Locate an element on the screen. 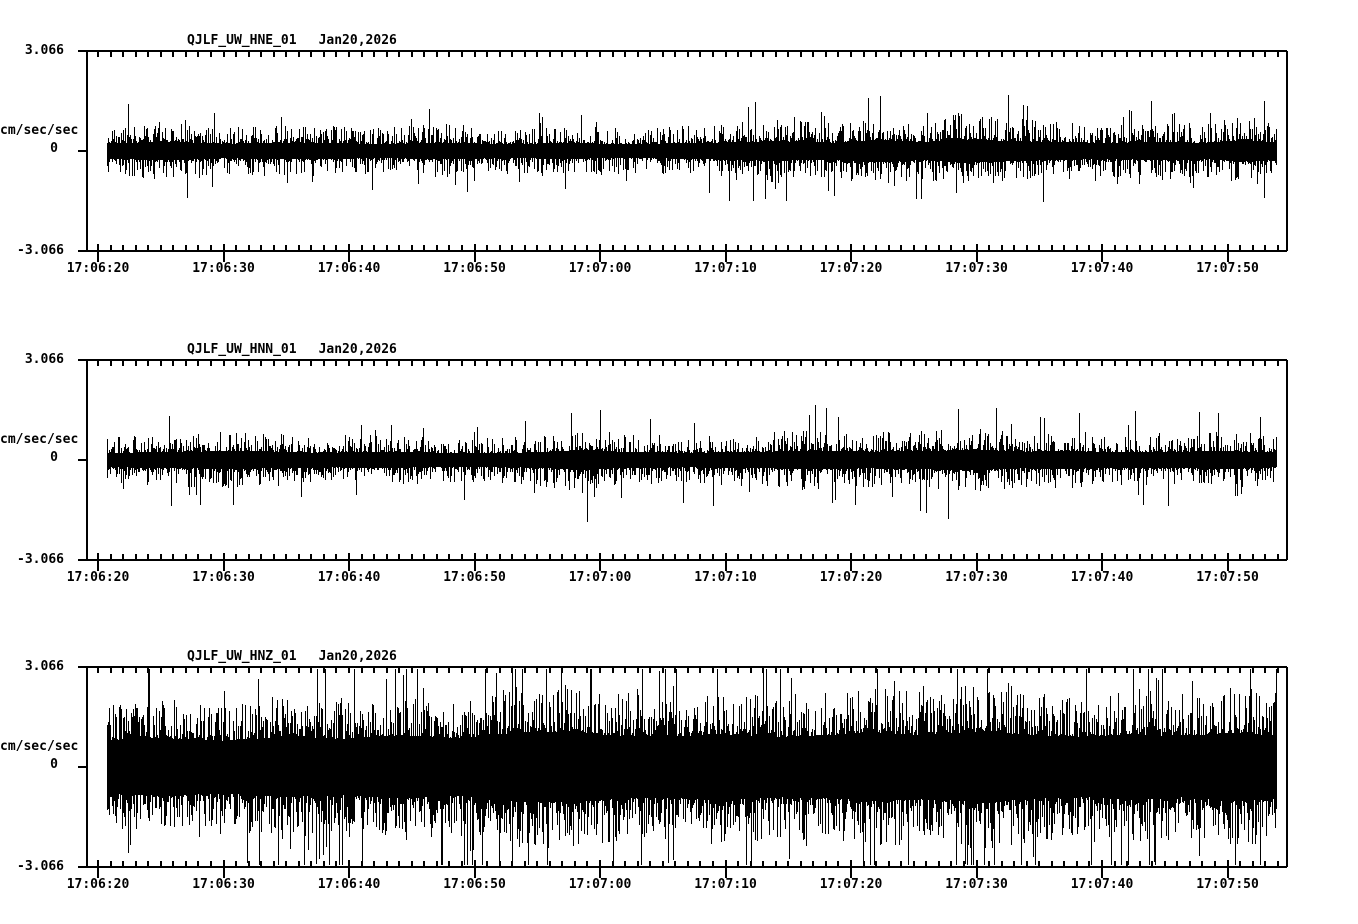  trace-id-label: QJLF_UW_HNN_01 is located at coordinates (242, 349).